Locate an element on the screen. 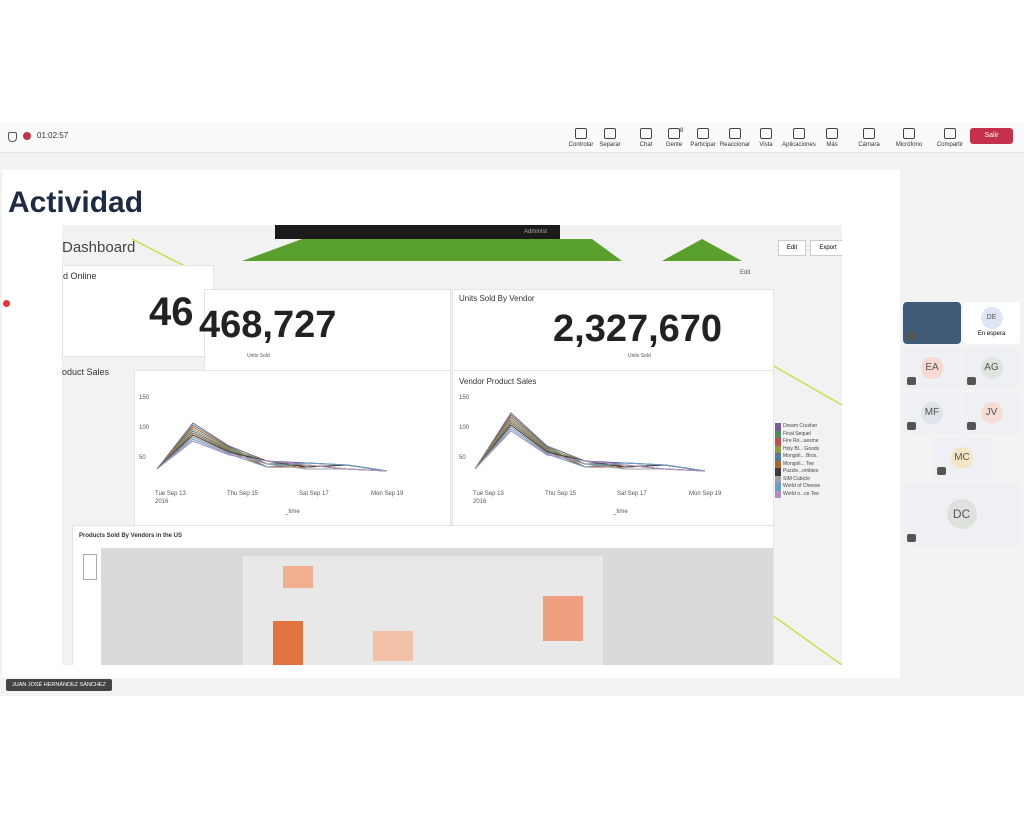  x-tick-label: Mon Sep 19 is located at coordinates (705, 494).